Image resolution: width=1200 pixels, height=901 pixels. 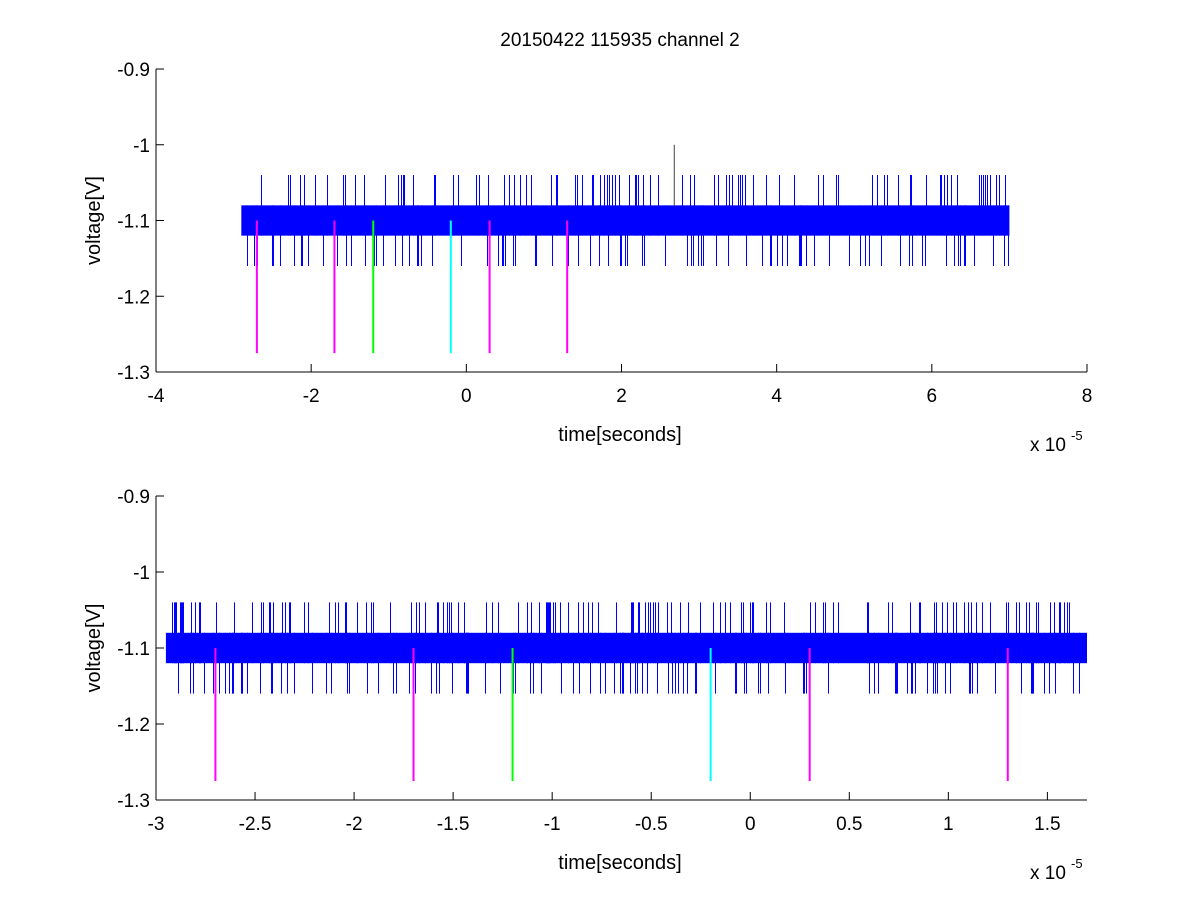 What do you see at coordinates (552, 824) in the screenshot?
I see `plot-1-x-tick-label-4: -1` at bounding box center [552, 824].